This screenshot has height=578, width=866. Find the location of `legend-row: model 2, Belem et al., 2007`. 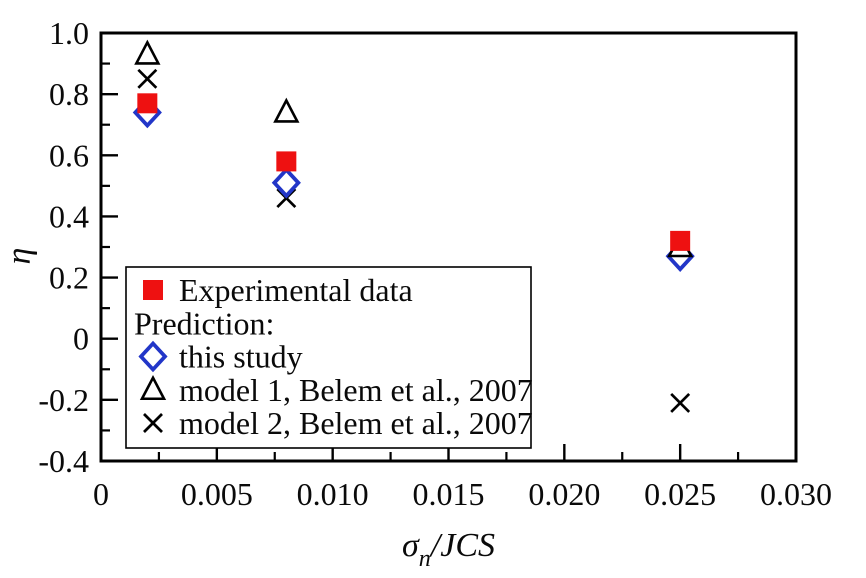

legend-row: model 2, Belem et al., 2007 is located at coordinates (338, 423).